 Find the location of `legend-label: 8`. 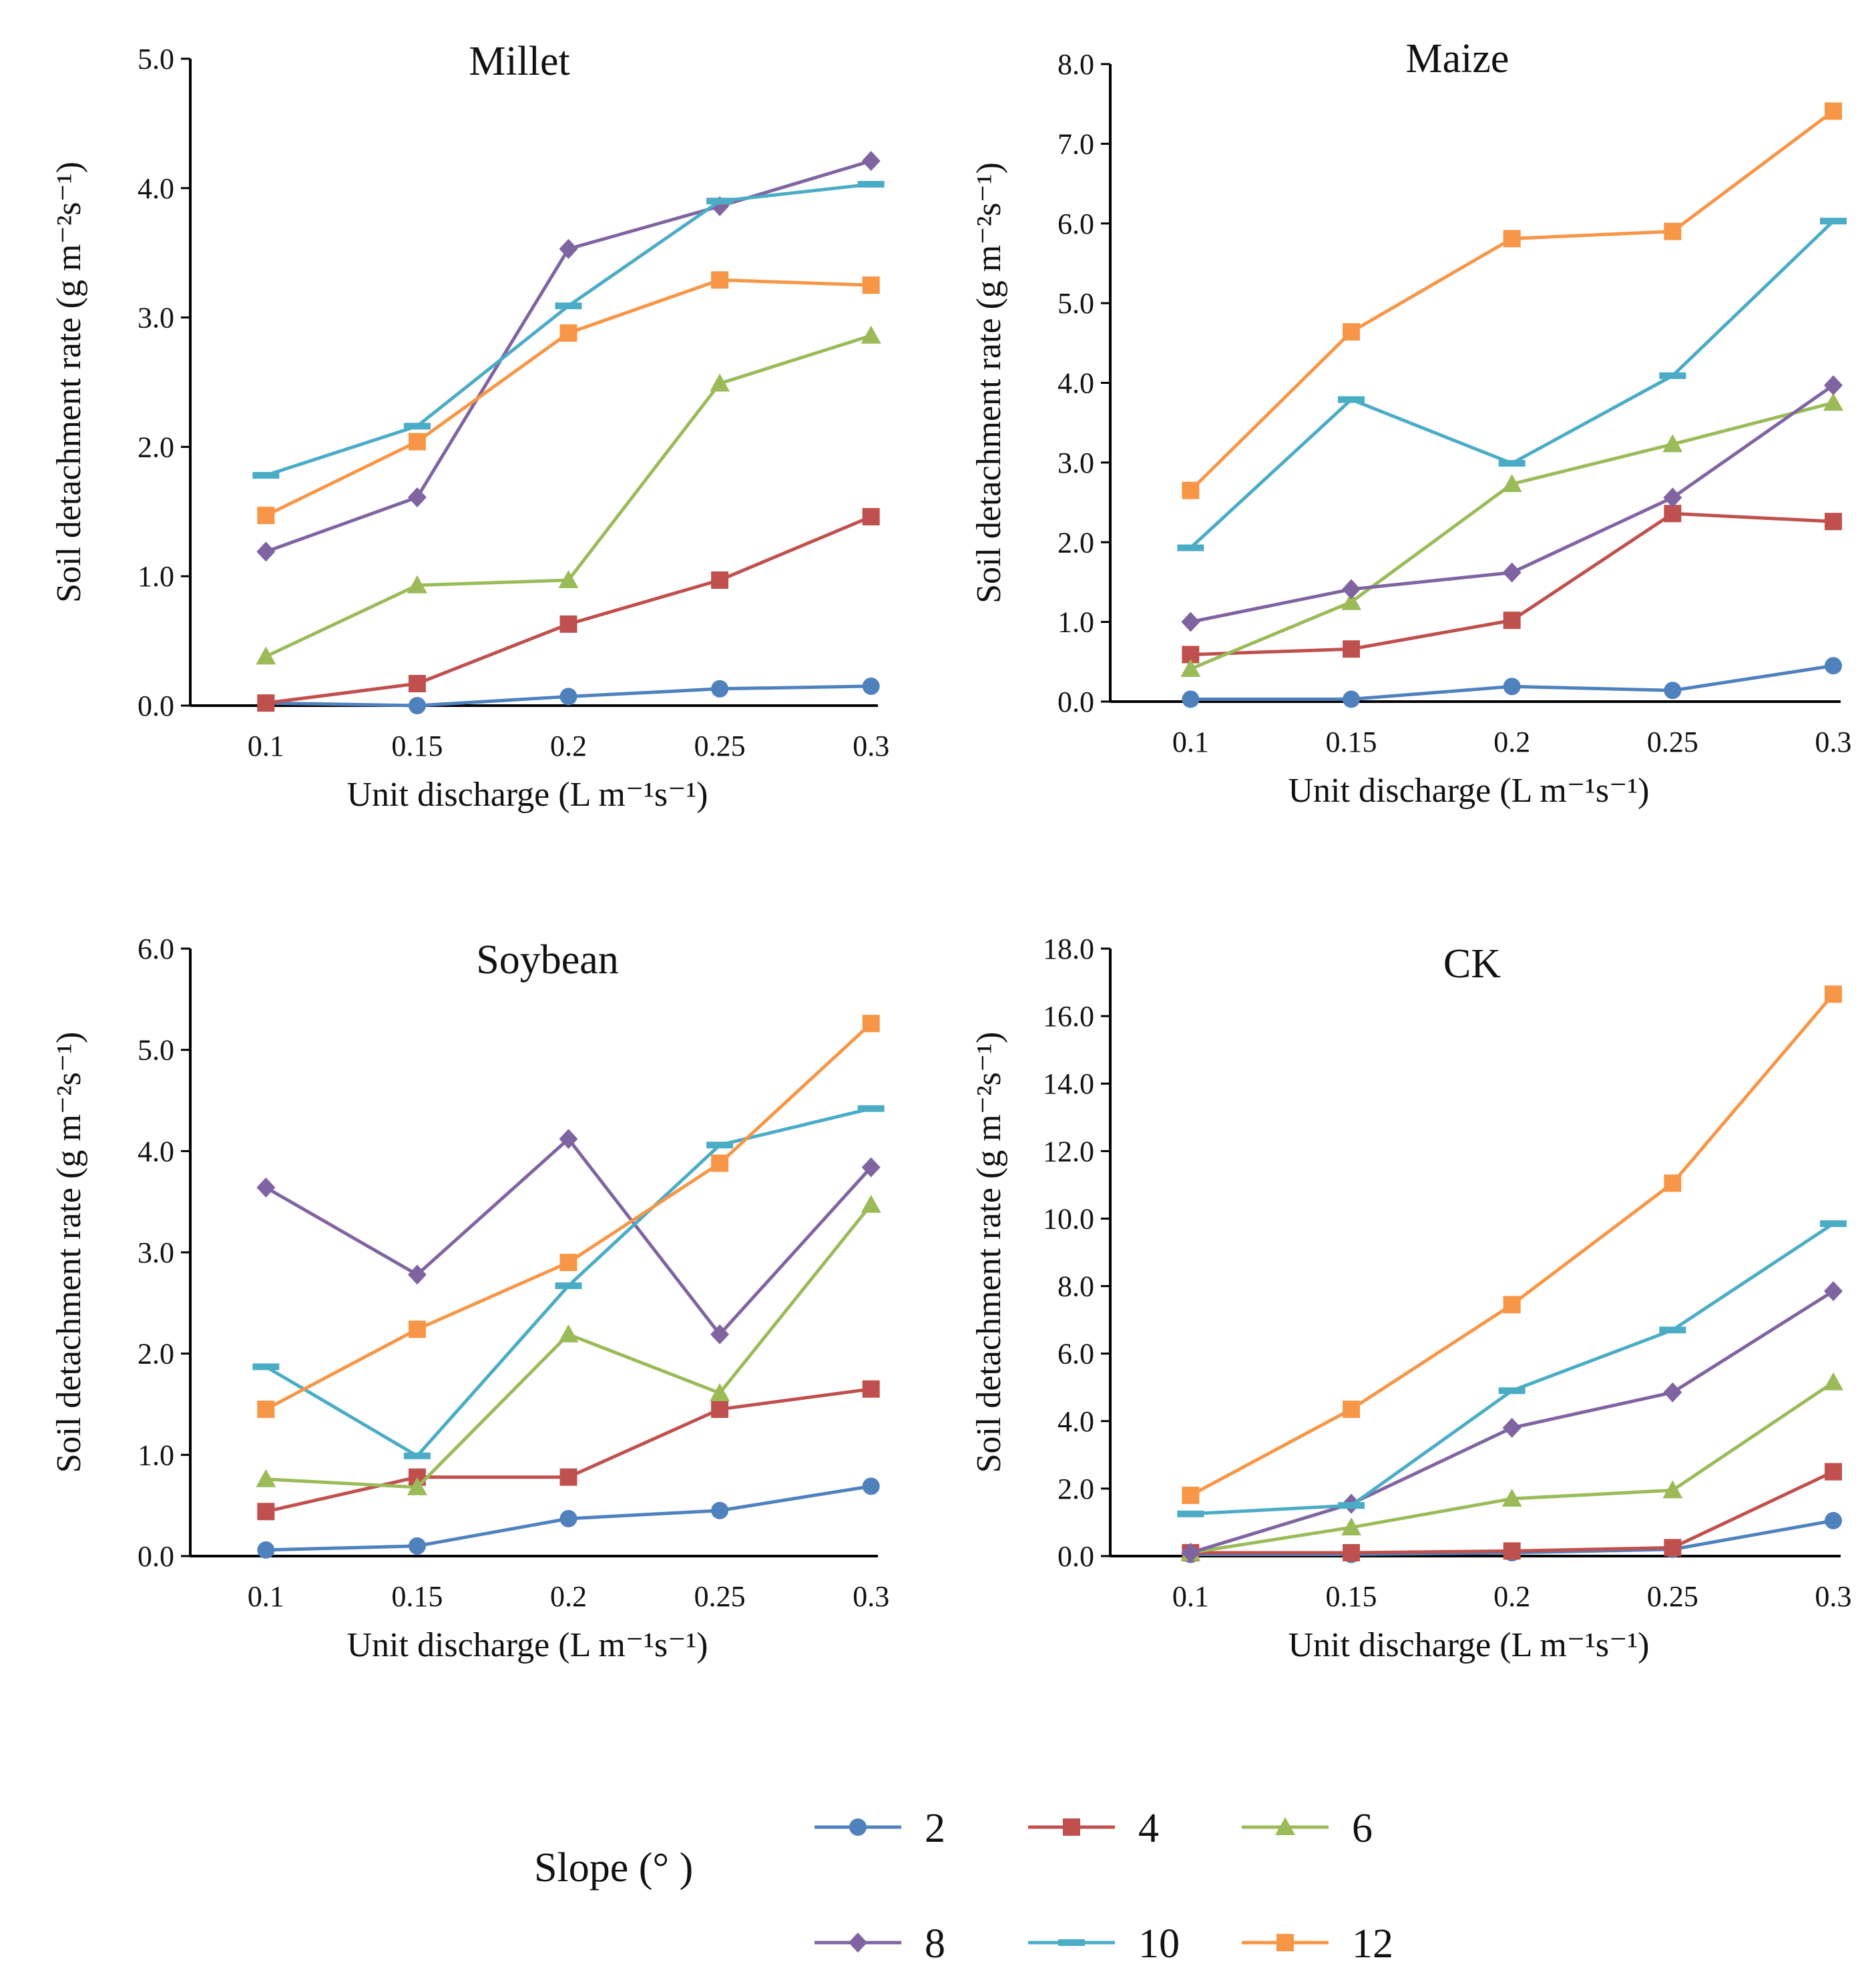

legend-label: 8 is located at coordinates (935, 1944).